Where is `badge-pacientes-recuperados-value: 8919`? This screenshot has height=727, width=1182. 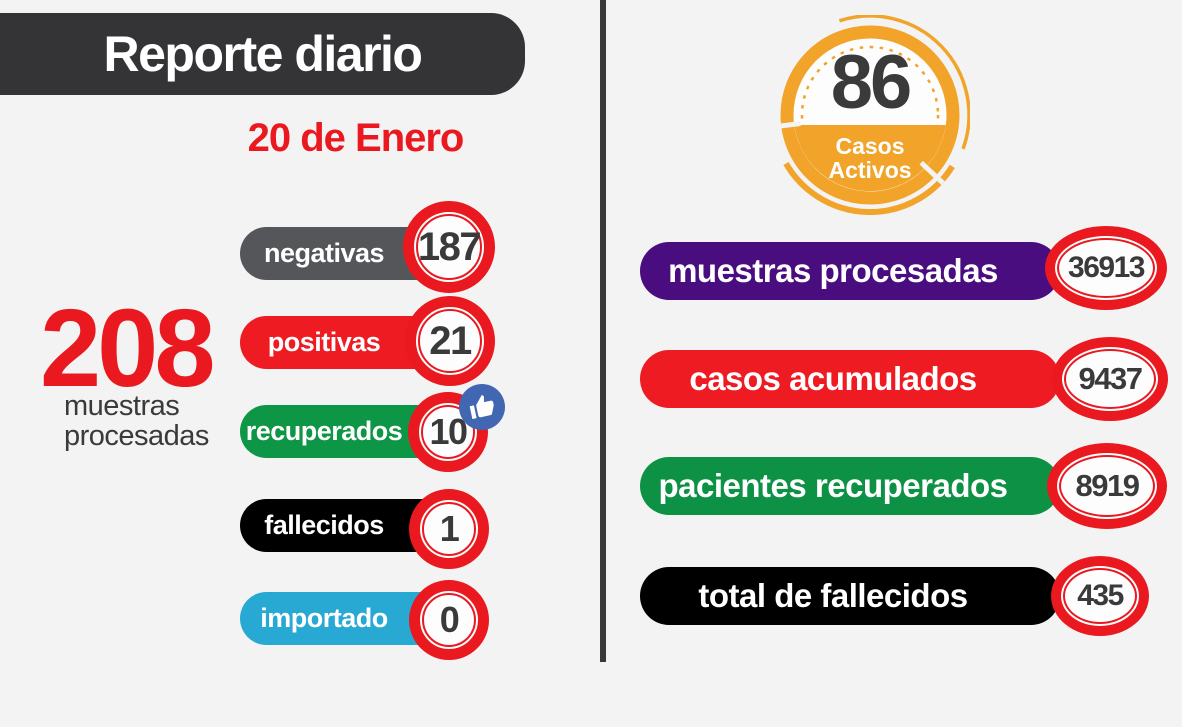
badge-pacientes-recuperados-value: 8919 is located at coordinates (1107, 485).